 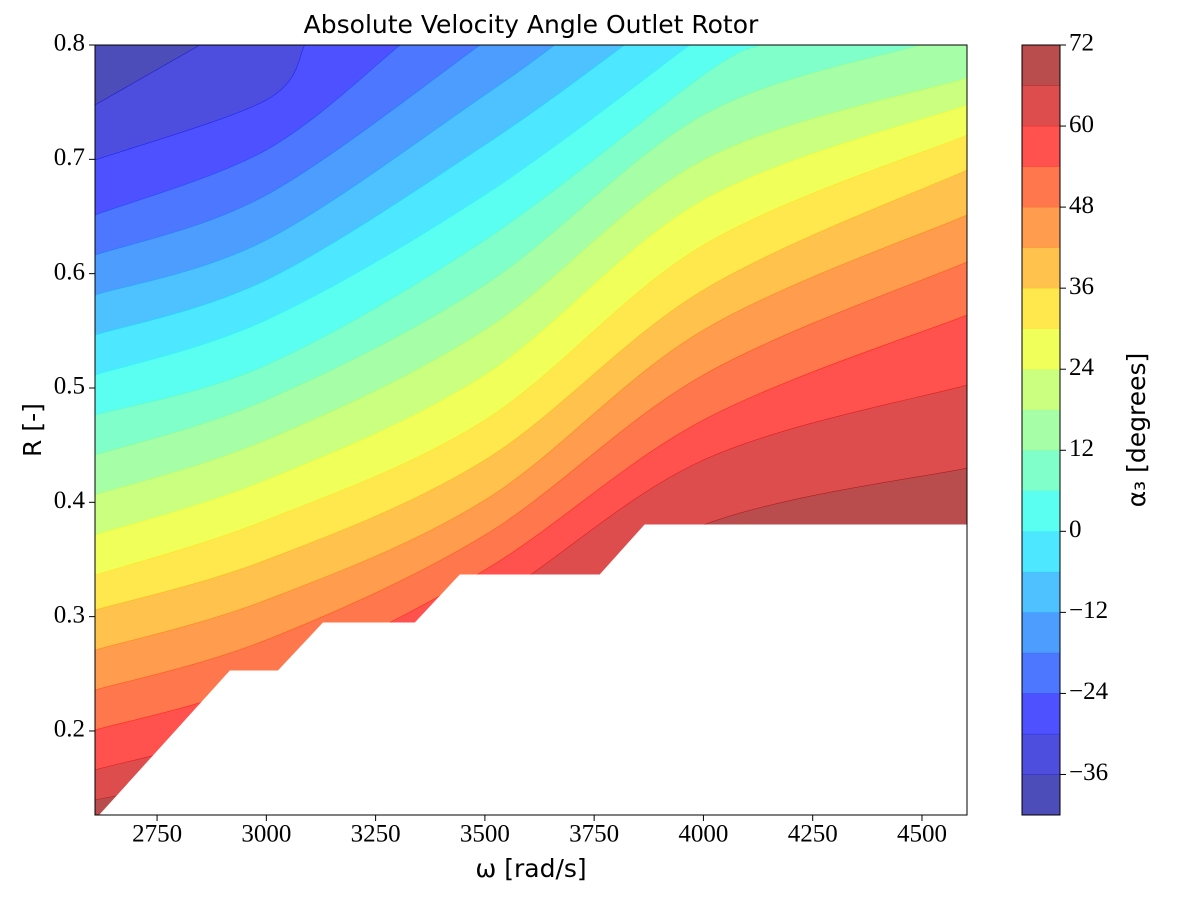 I want to click on colorbar-tick-label: −36, so click(x=1088, y=772).